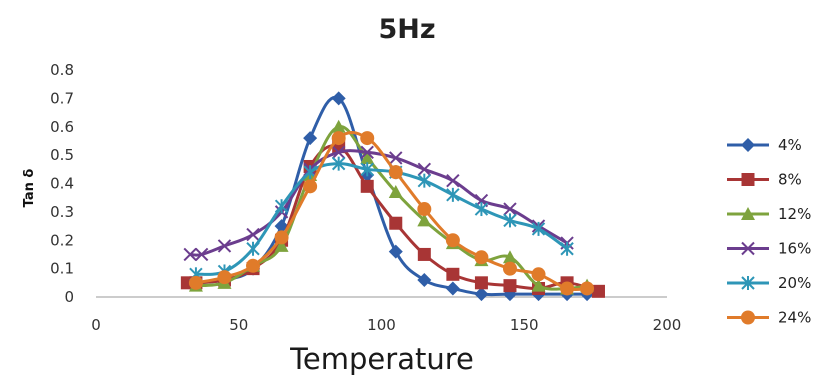 The height and width of the screenshot is (381, 826). I want to click on legend-marker-16pct, so click(748, 248).